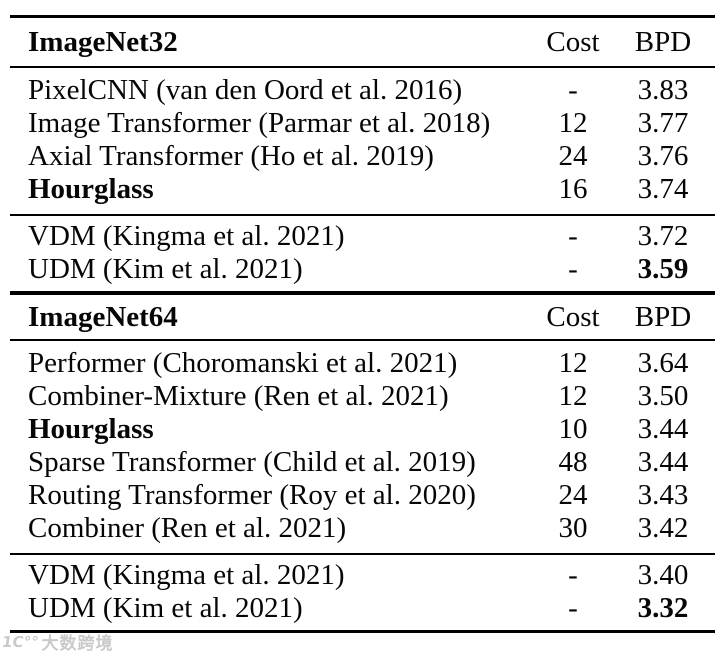  What do you see at coordinates (103, 316) in the screenshot?
I see `section-title: ImageNet64` at bounding box center [103, 316].